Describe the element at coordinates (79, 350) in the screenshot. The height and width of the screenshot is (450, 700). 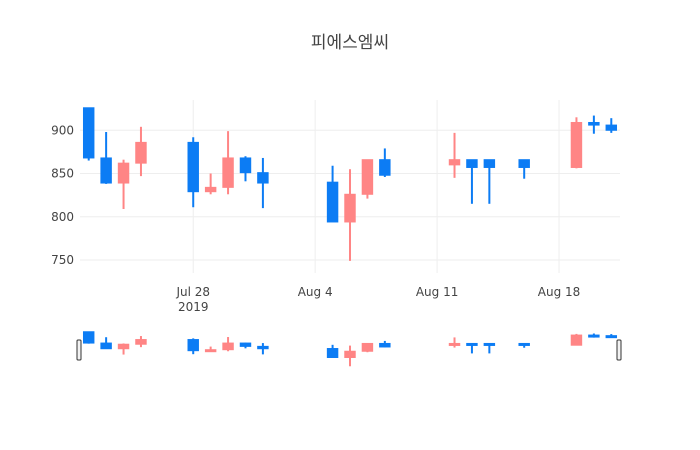
I see `slider-handle-left` at that location.